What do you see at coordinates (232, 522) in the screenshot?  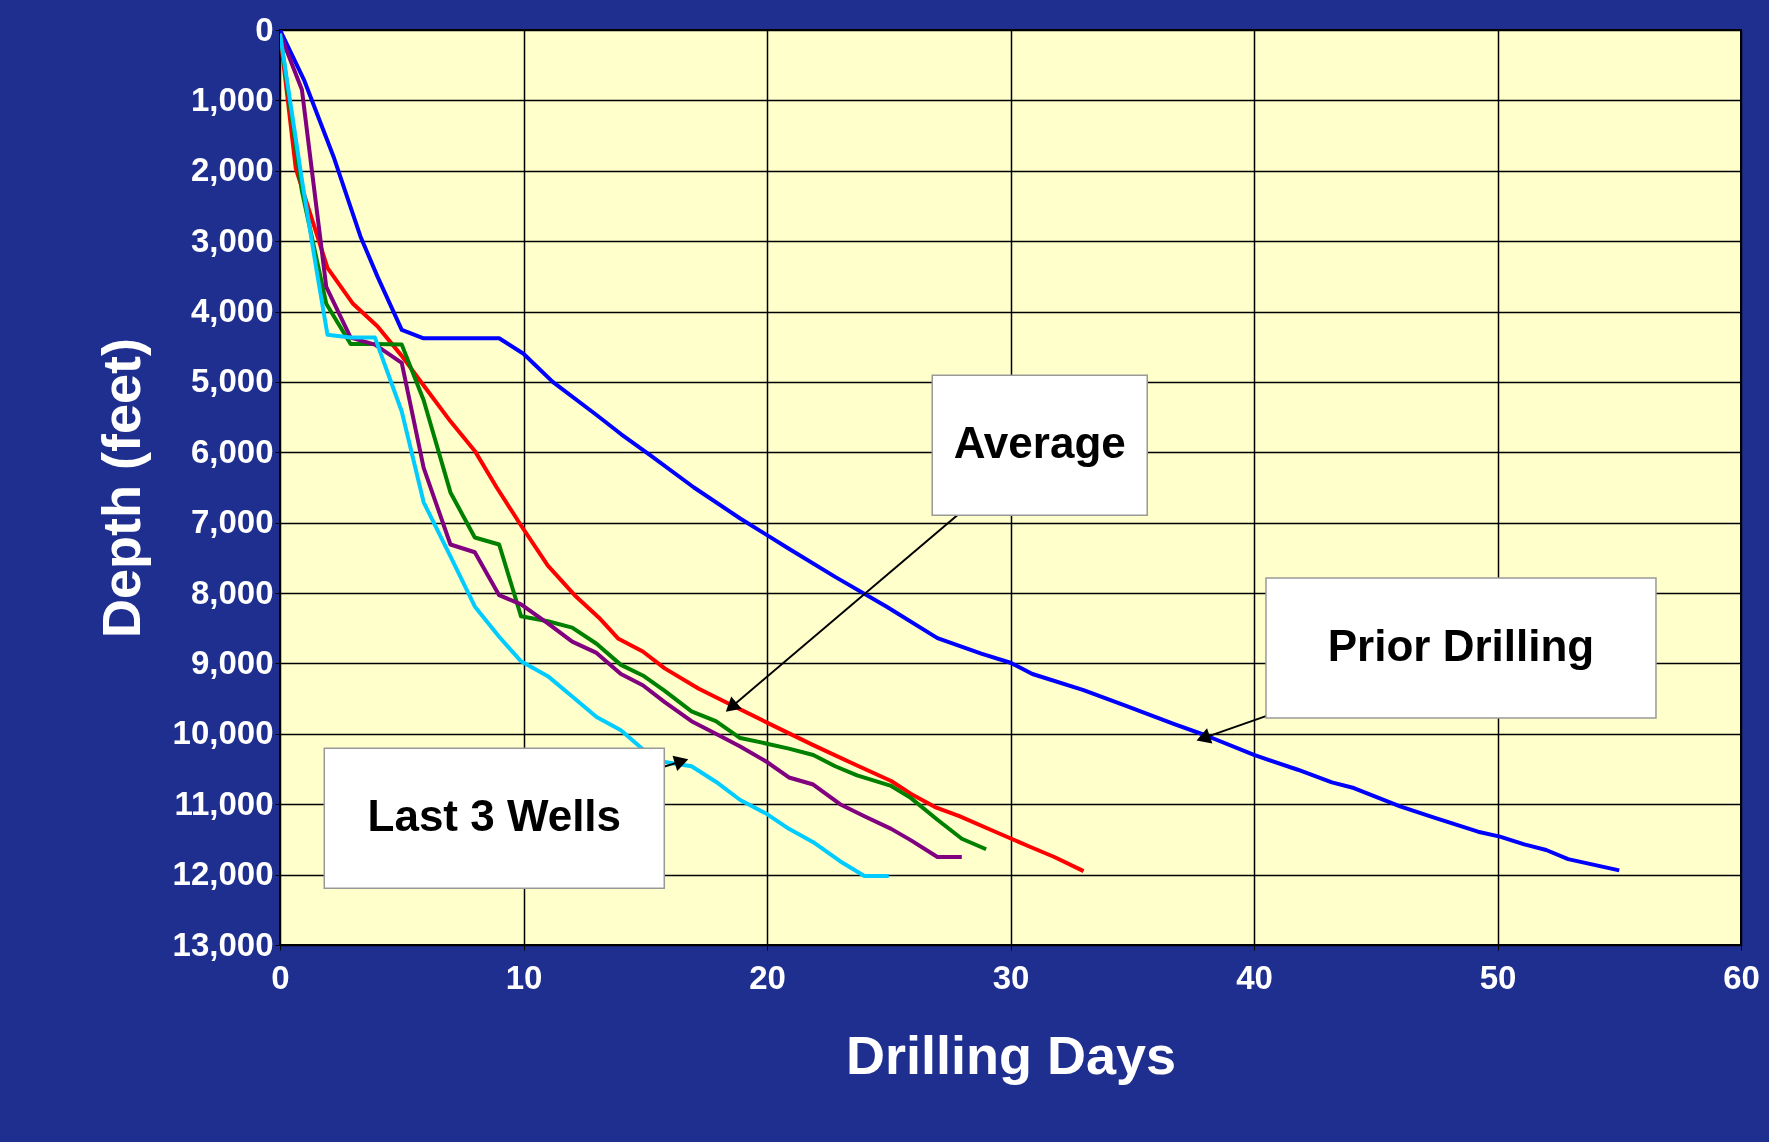 I see `y-tick-label: 7,000` at bounding box center [232, 522].